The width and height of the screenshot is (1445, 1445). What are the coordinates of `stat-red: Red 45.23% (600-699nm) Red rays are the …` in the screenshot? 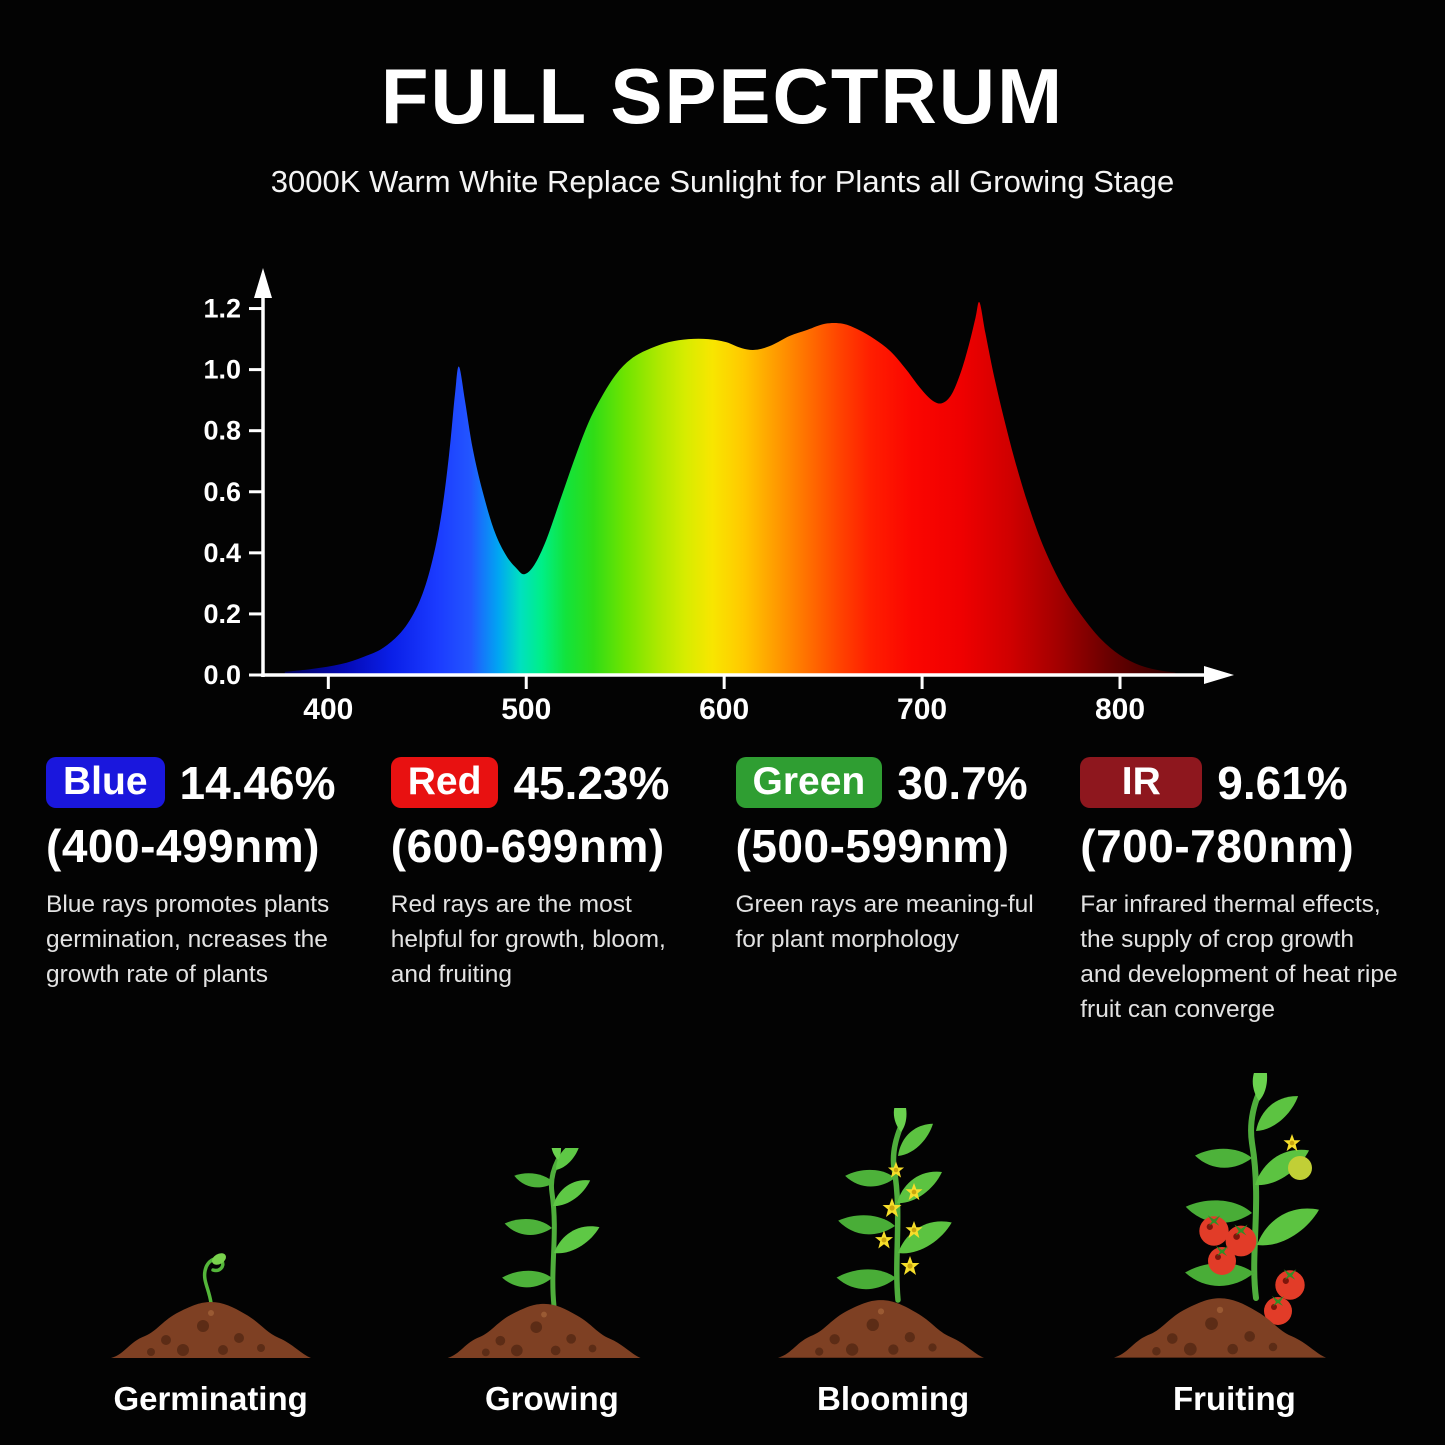 It's located at (550, 891).